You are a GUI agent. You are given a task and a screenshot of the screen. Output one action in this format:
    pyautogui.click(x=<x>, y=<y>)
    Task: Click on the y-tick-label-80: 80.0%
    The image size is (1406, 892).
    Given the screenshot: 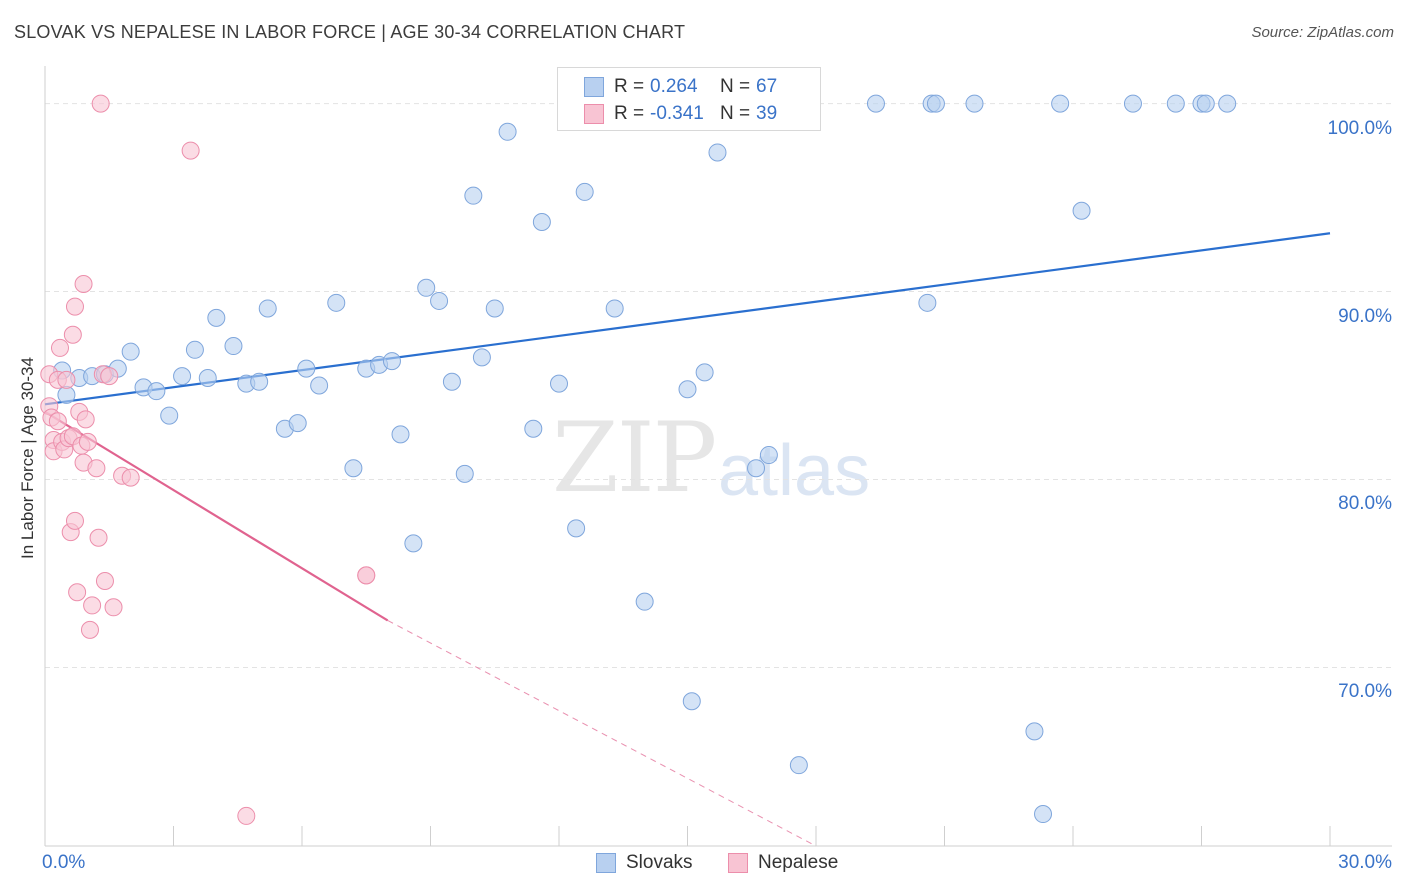 What is the action you would take?
    pyautogui.click(x=1365, y=504)
    